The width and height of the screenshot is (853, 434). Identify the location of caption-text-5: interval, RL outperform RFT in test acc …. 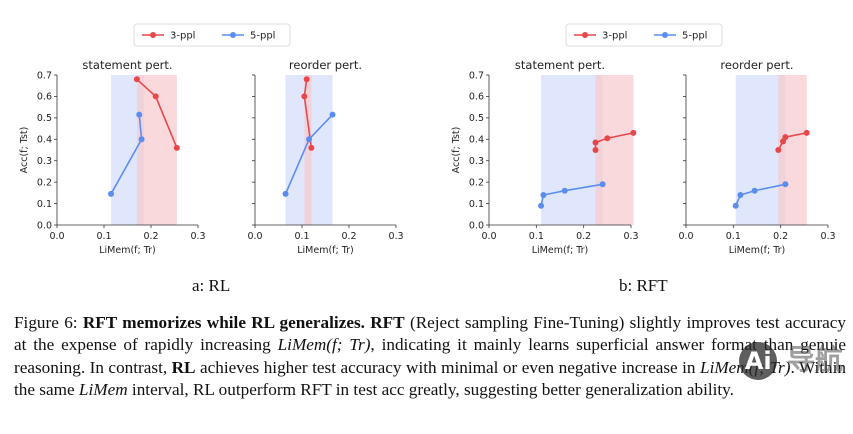
(432, 390).